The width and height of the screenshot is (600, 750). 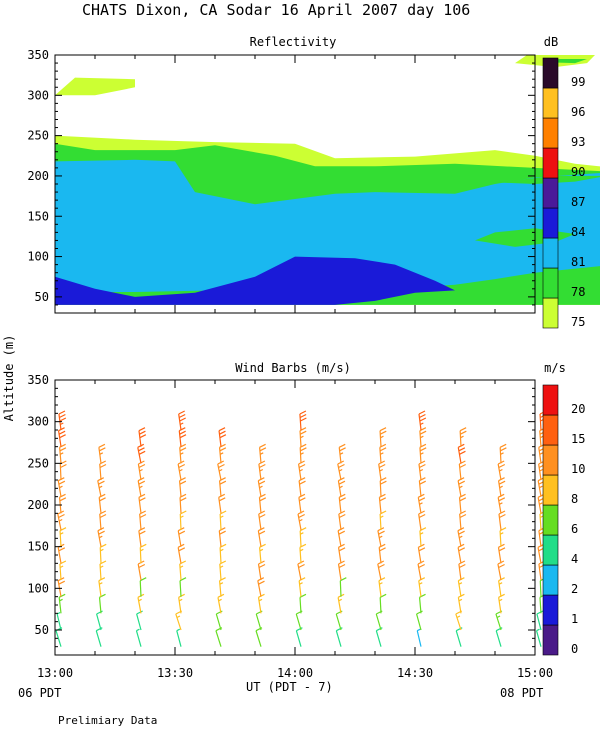 I want to click on altitude-axis-label: Altitude (m), so click(x=9, y=378).